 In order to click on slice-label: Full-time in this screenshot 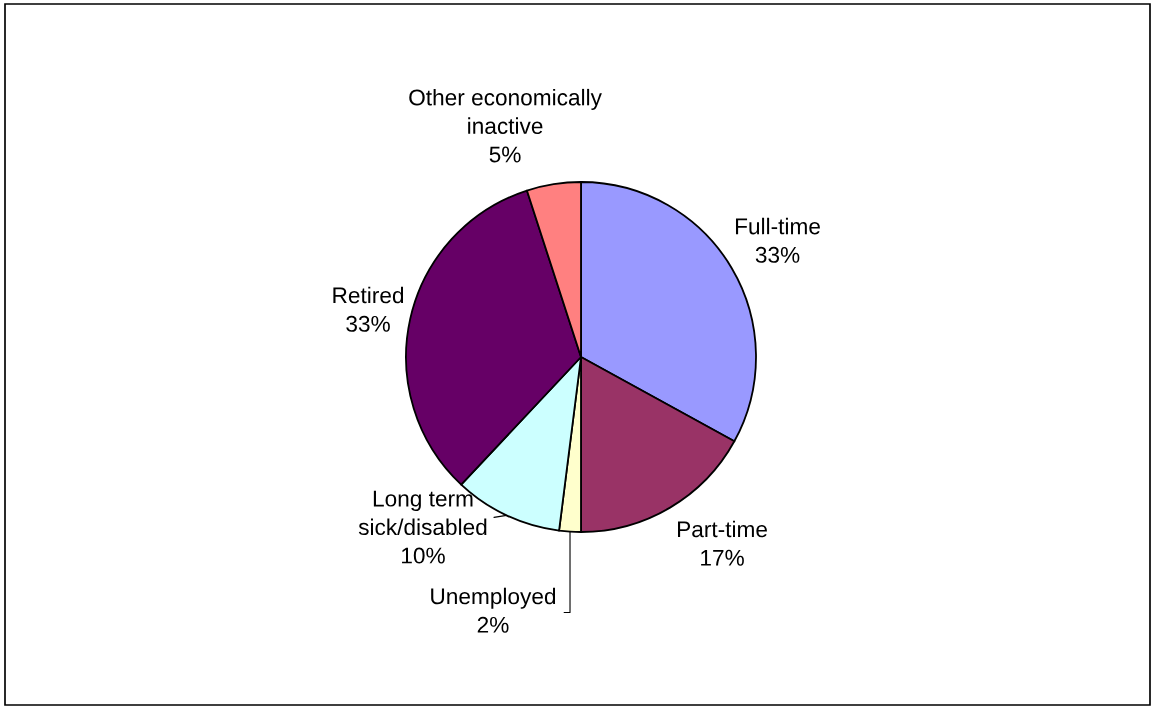, I will do `click(777, 226)`.